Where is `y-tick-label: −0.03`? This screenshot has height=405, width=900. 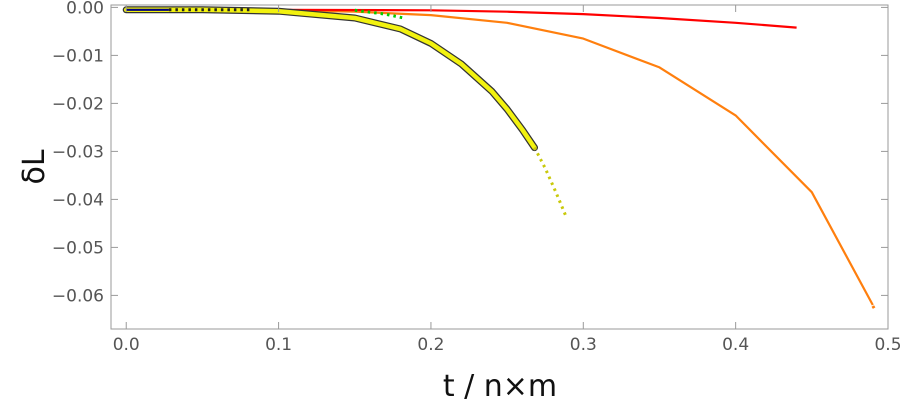
y-tick-label: −0.03 is located at coordinates (78, 152).